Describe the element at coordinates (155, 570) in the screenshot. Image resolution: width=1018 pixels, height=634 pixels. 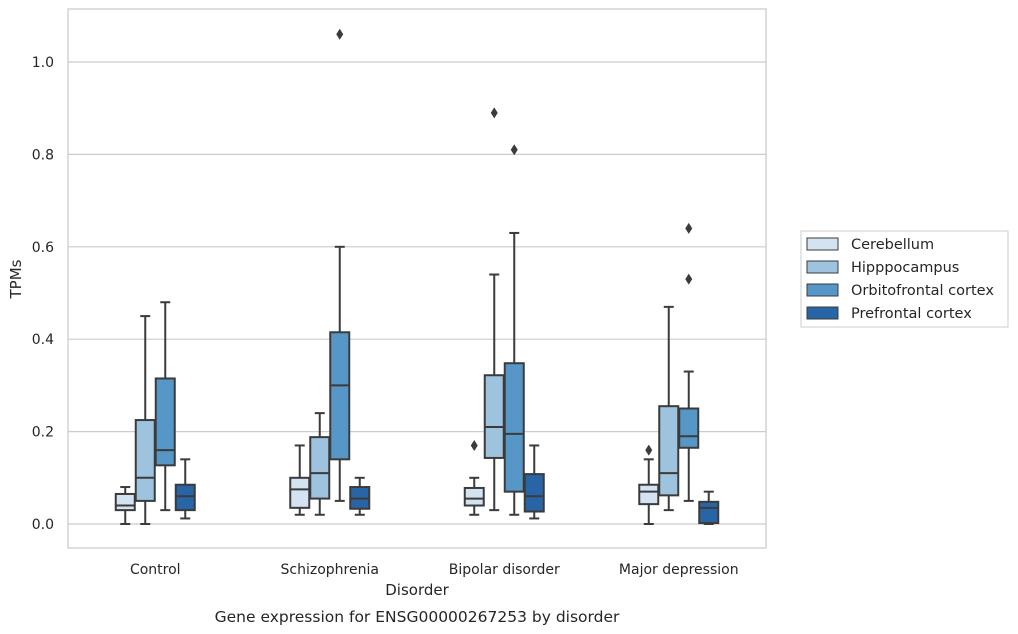
I see `x-tick-label: Control` at that location.